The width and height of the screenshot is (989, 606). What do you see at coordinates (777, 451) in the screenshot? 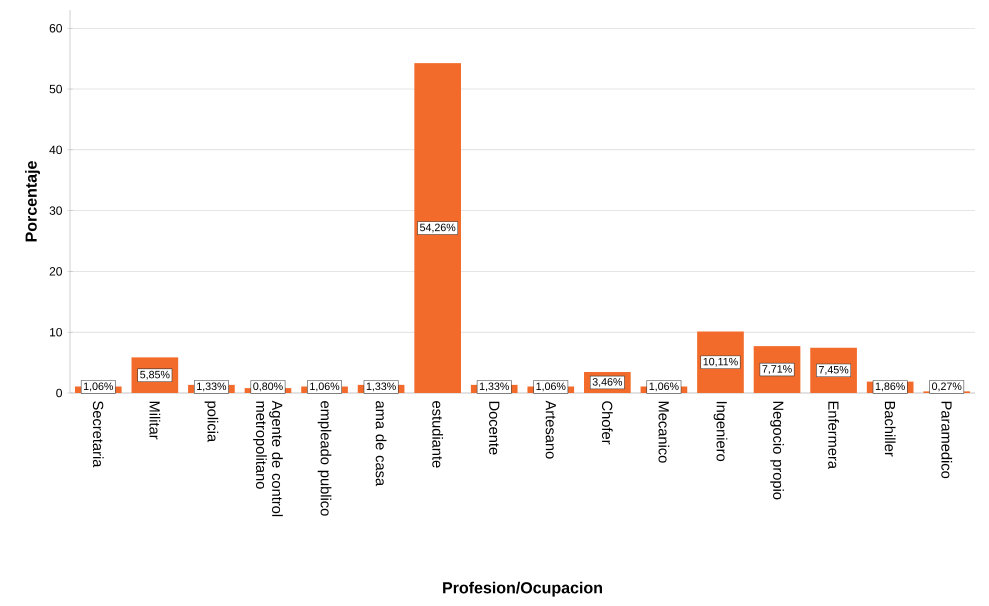
I see `x-tick-label: Negocio propio` at bounding box center [777, 451].